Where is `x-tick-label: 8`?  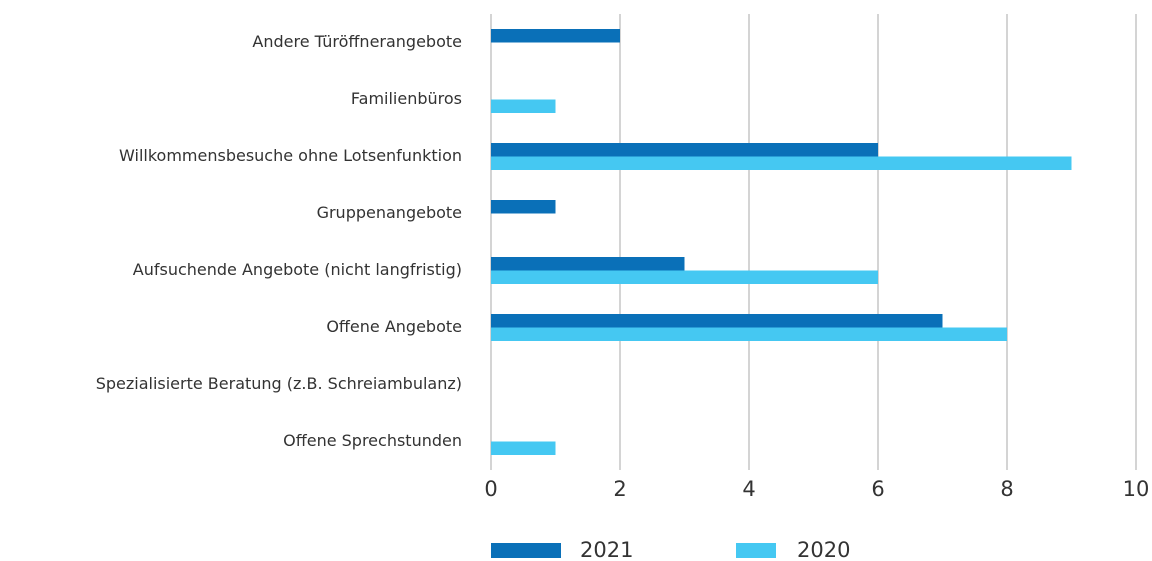
x-tick-label: 8 is located at coordinates (1006, 489).